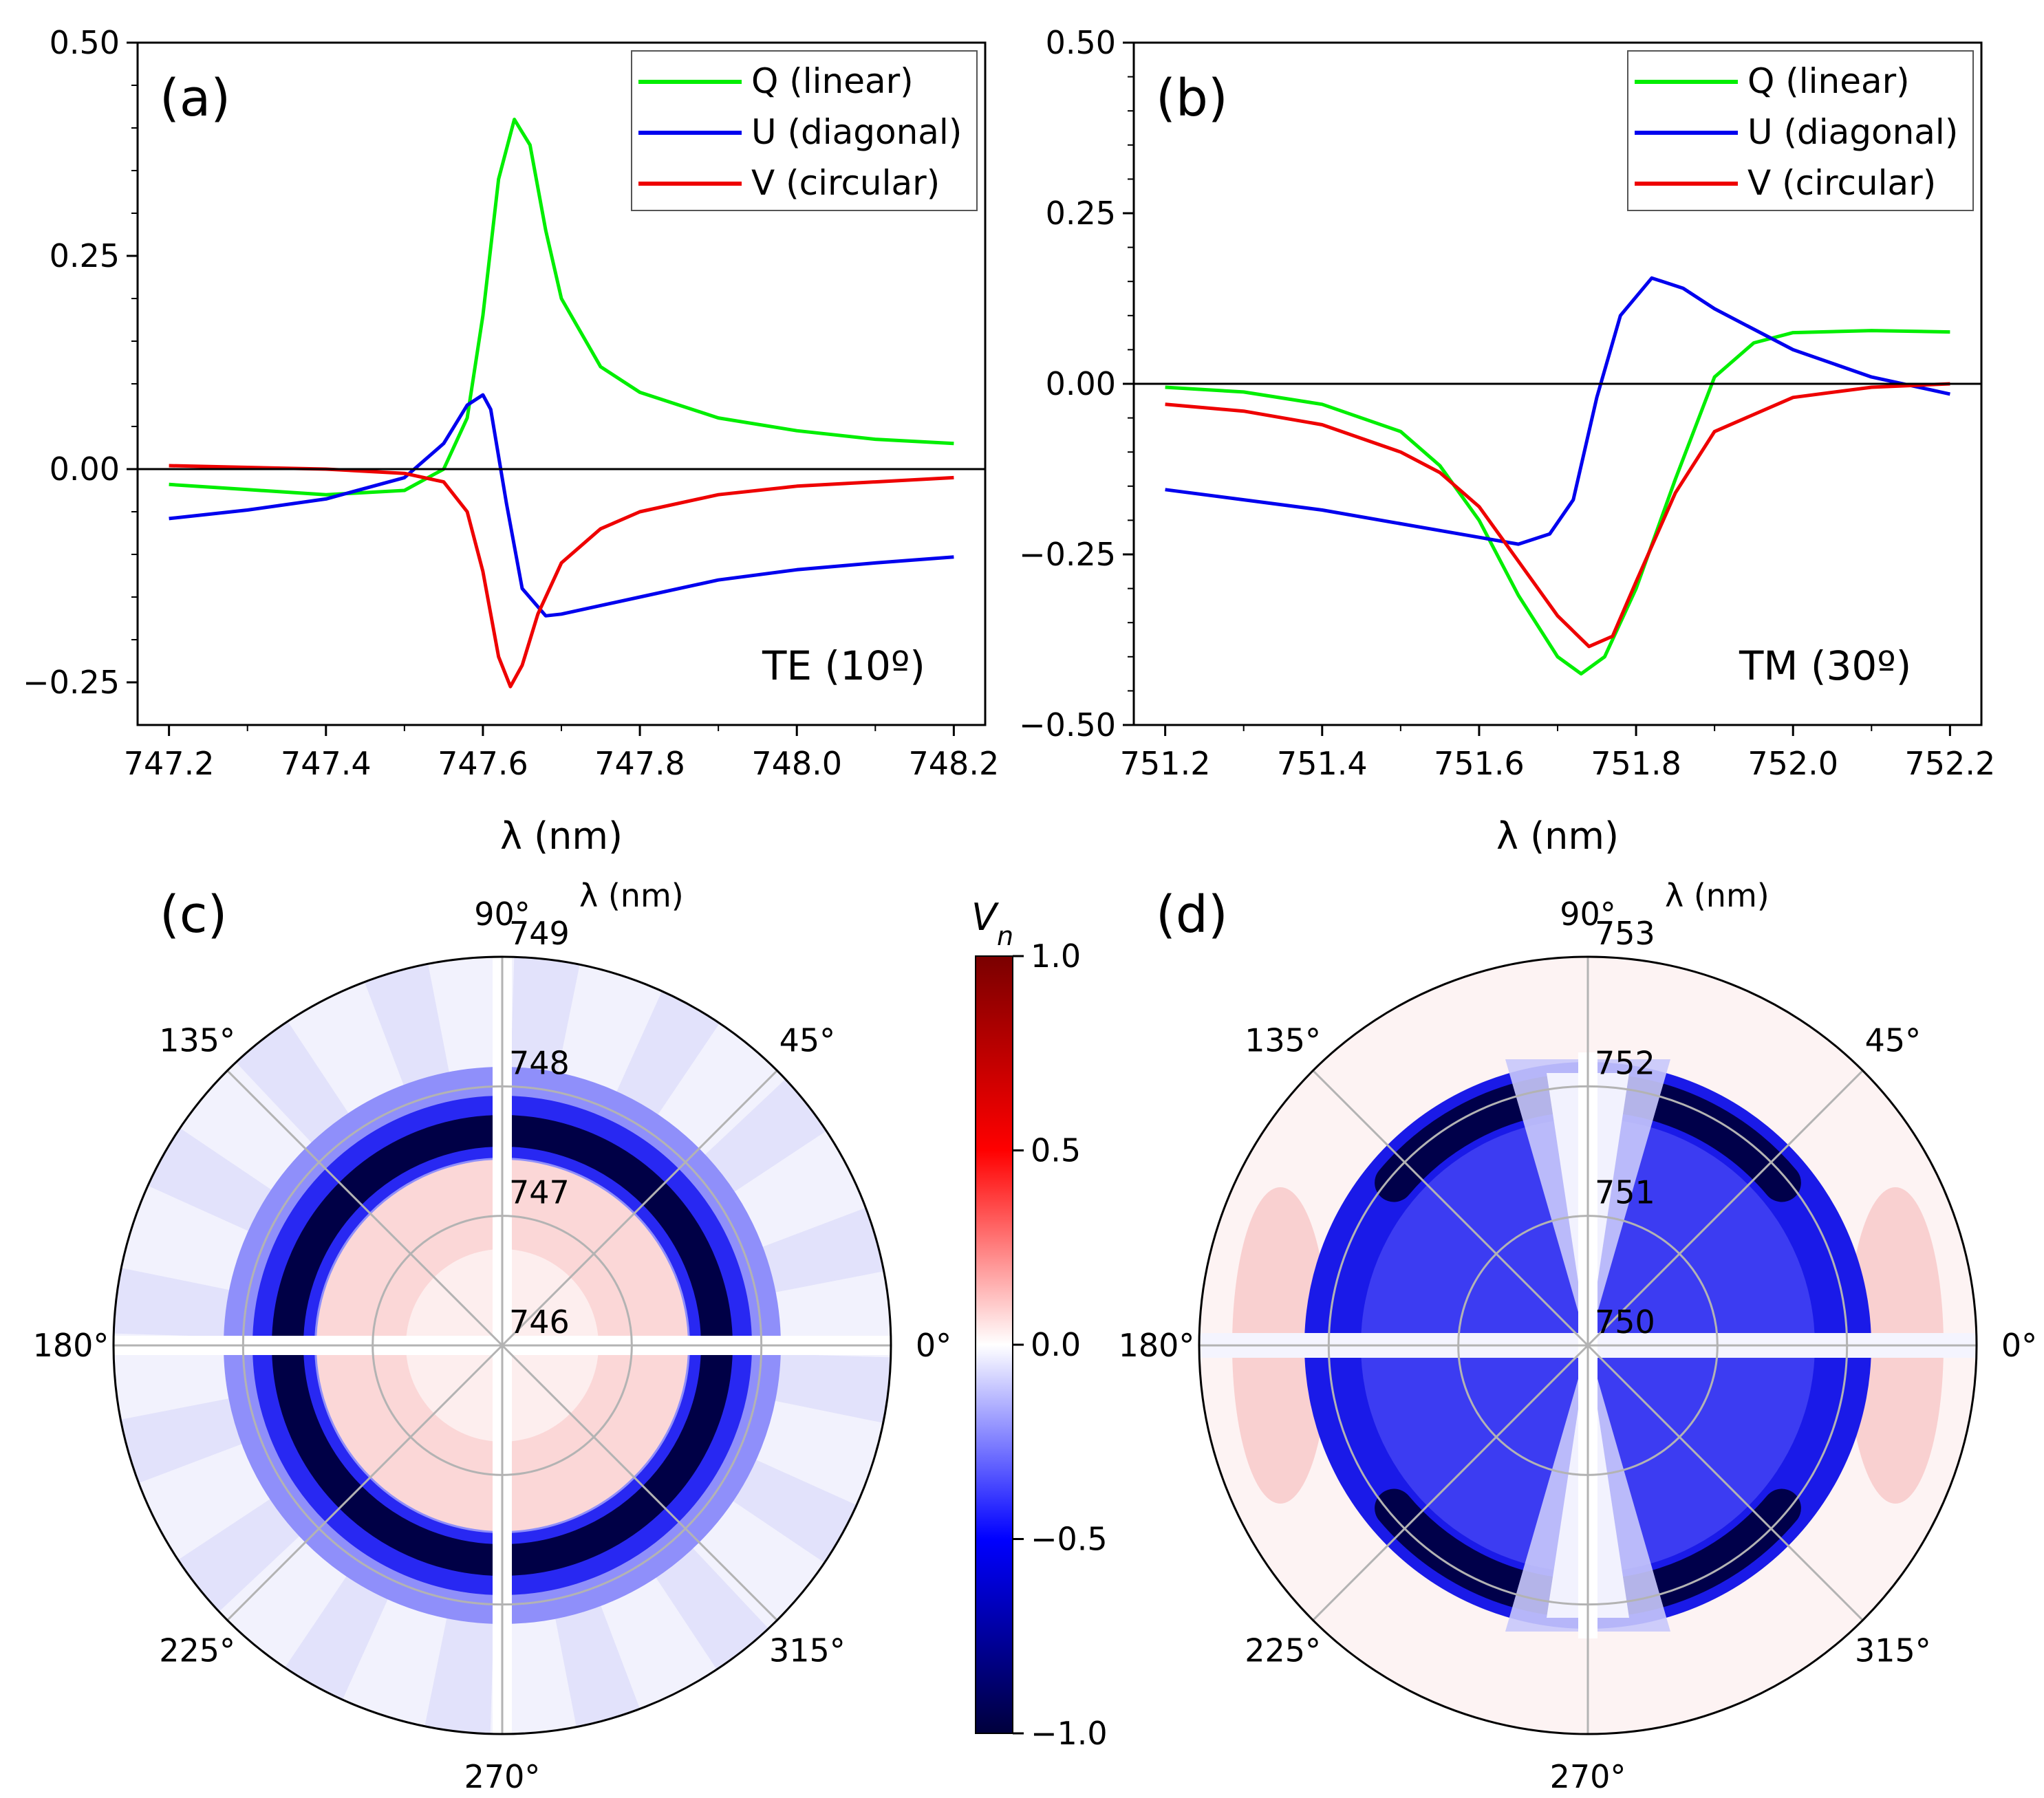 The width and height of the screenshot is (2044, 1798). Describe the element at coordinates (561, 505) in the screenshot. I see `a-series-u` at that location.